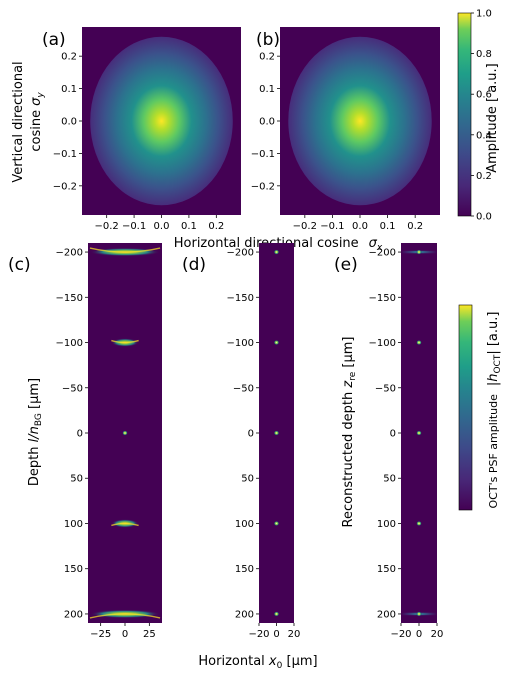 The height and width of the screenshot is (681, 523). Describe the element at coordinates (393, 434) in the screenshot. I see `heatmap-e-ytick-label: 0` at that location.